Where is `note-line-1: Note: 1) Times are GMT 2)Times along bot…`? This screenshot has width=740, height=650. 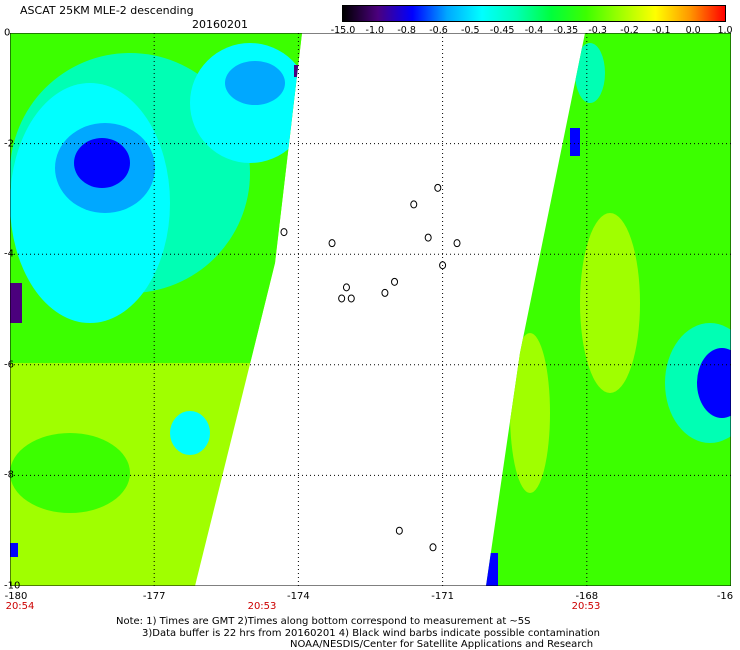 note-line-1: Note: 1) Times are GMT 2)Times along bot… is located at coordinates (323, 621).